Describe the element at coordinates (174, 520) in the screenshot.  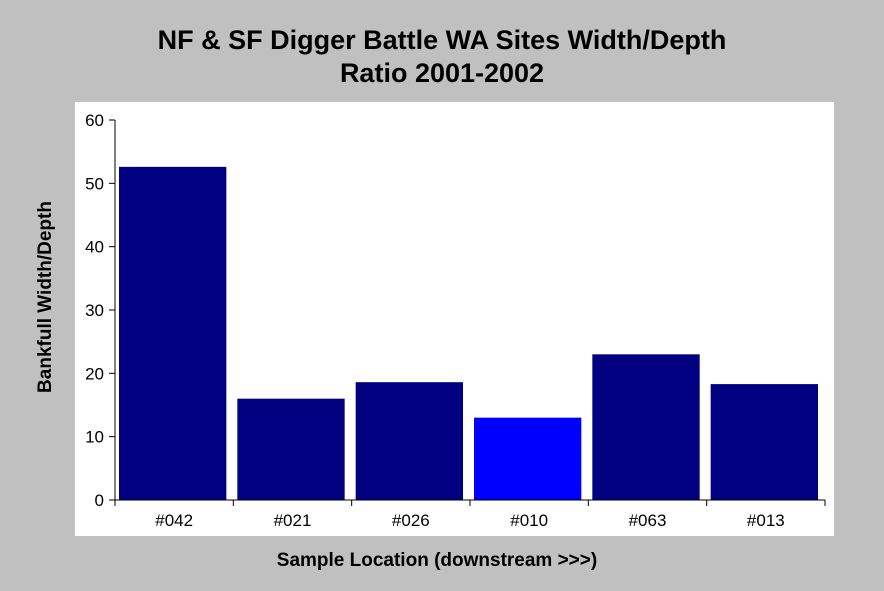
I see `x-tick-label: #042` at that location.